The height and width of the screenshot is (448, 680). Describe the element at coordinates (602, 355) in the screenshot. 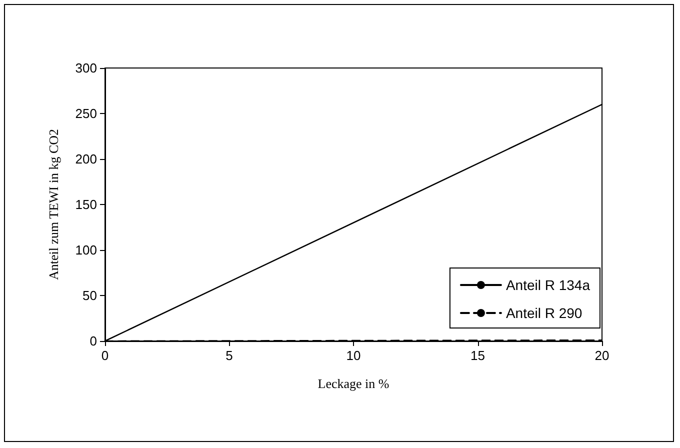

I see `x-tick-label: 20` at that location.